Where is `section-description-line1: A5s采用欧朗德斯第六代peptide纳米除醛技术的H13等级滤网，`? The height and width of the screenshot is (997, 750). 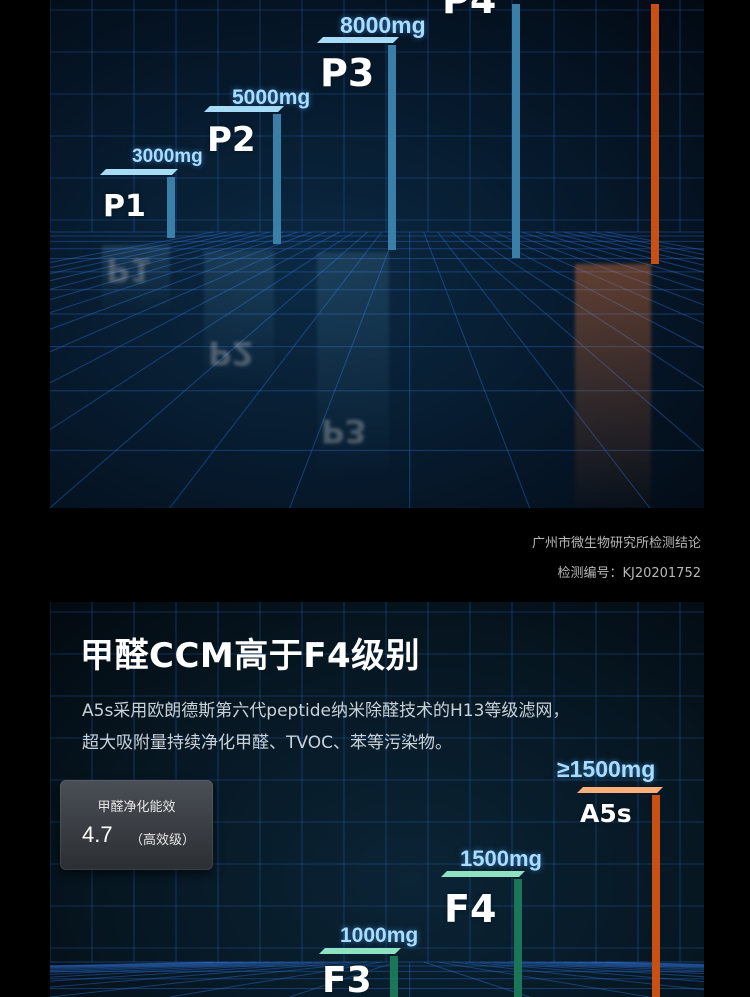 section-description-line1: A5s采用欧朗德斯第六代peptide纳米除醛技术的H13等级滤网， is located at coordinates (326, 711).